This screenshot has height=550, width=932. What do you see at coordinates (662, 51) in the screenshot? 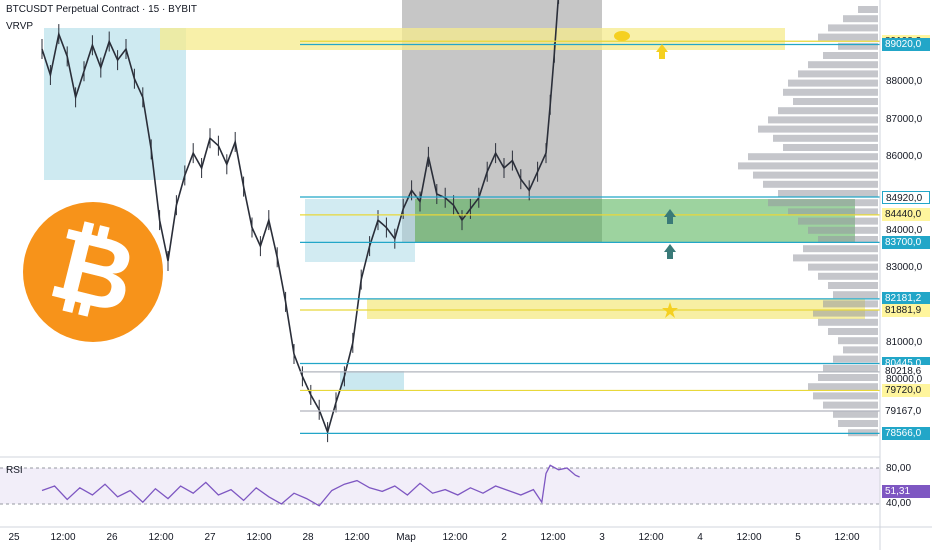
I see `yellow-arrow-icon` at bounding box center [662, 51].